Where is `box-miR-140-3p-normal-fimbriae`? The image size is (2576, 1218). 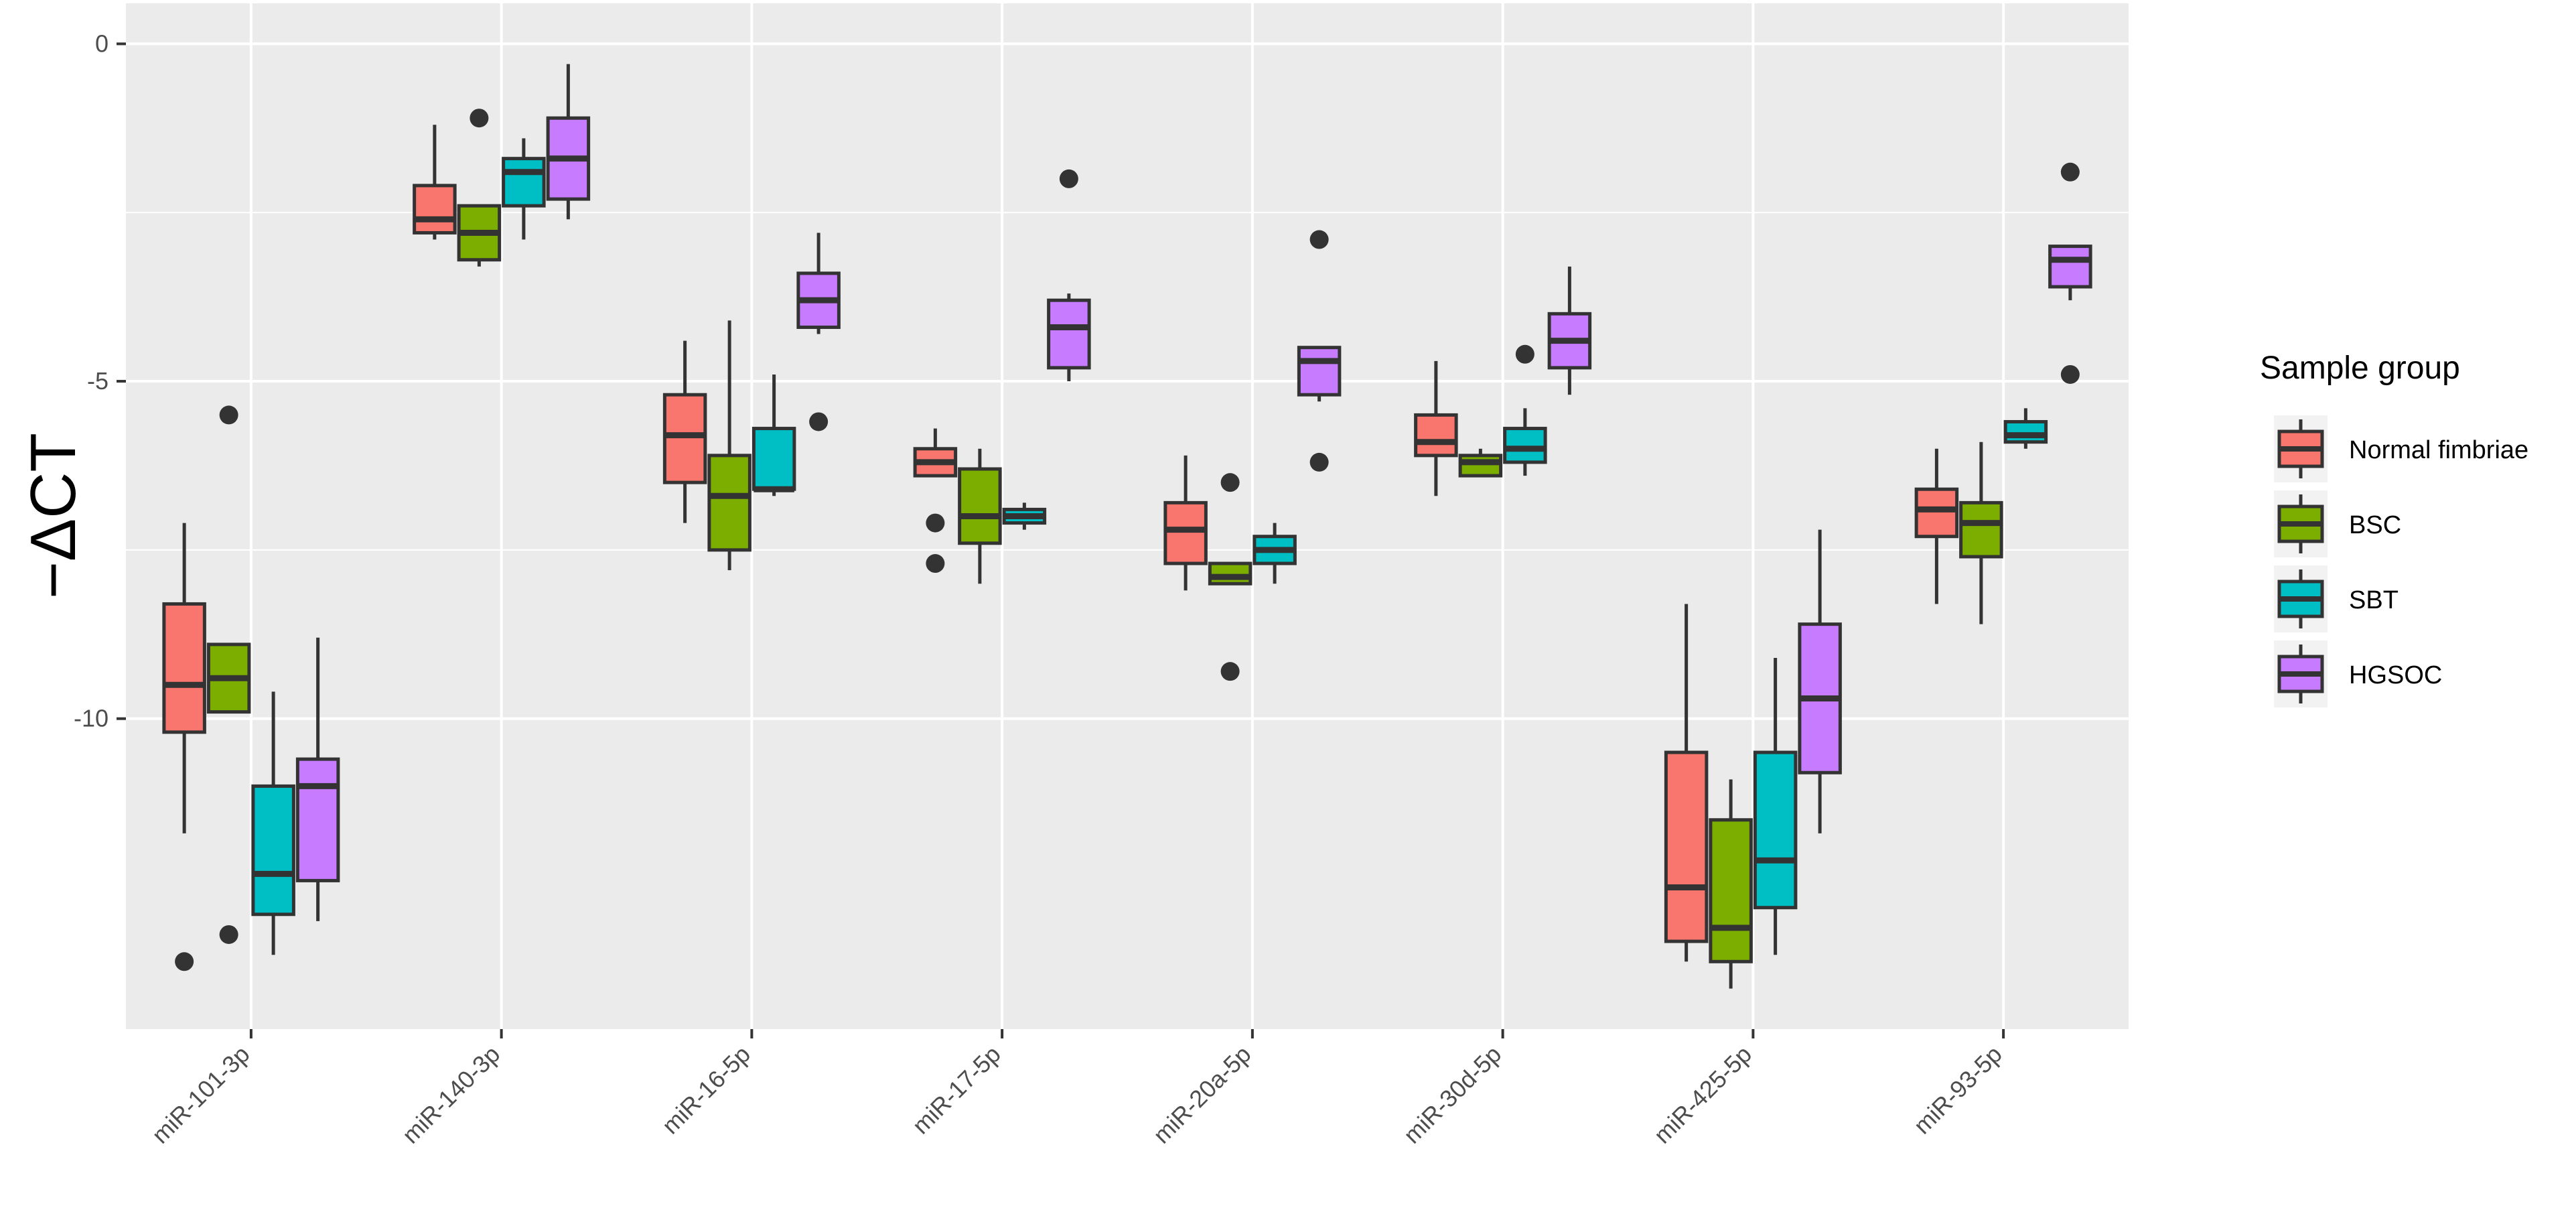
box-miR-140-3p-normal-fimbriae is located at coordinates (435, 183).